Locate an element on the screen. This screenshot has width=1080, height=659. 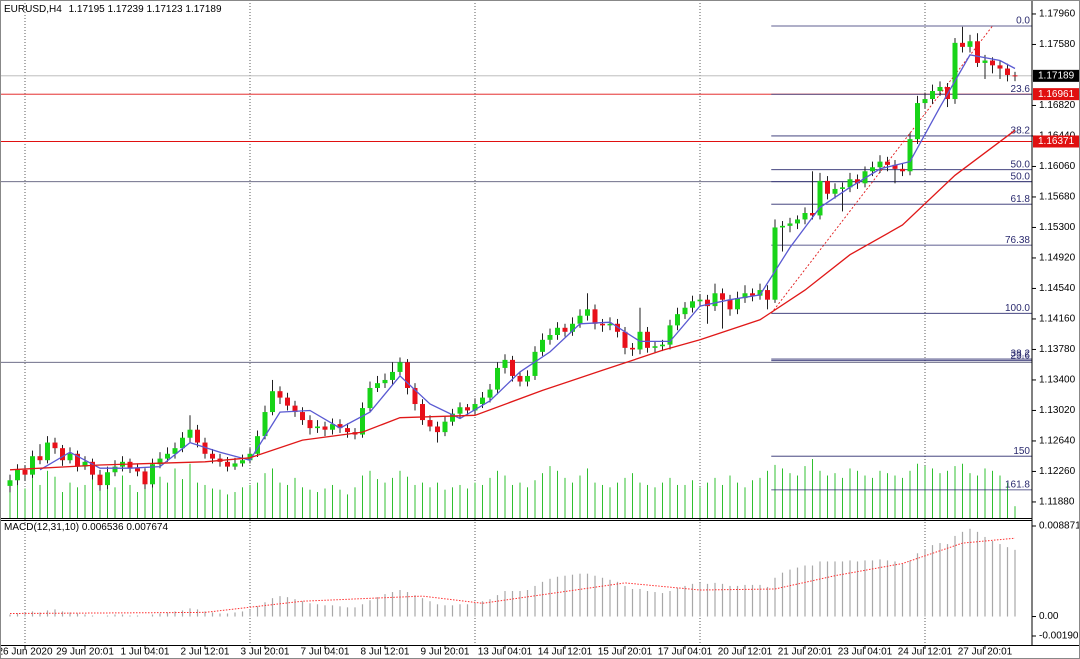
fib-label: 38.2 is located at coordinates (1021, 131).